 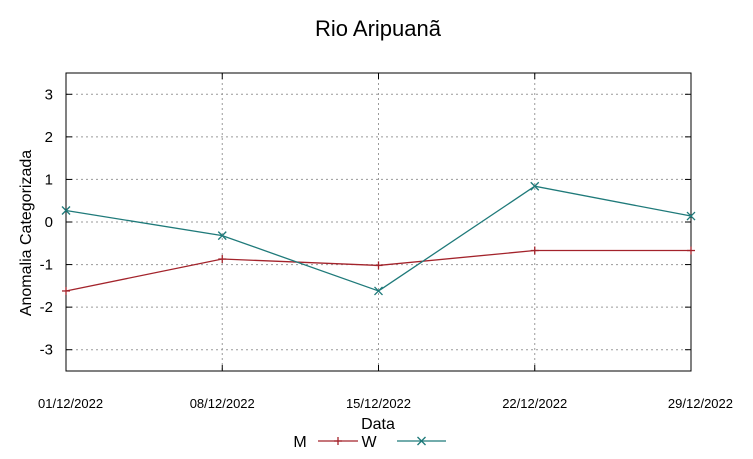 What do you see at coordinates (338, 441) in the screenshot?
I see `legend-marker-m` at bounding box center [338, 441].